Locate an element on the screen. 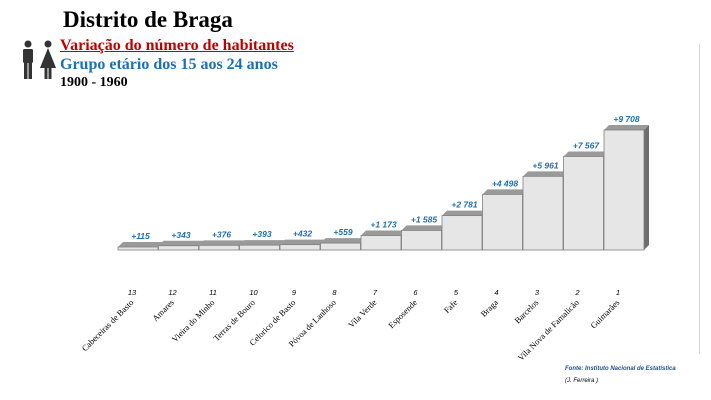 The width and height of the screenshot is (711, 400). rank-label: 9 is located at coordinates (294, 292).